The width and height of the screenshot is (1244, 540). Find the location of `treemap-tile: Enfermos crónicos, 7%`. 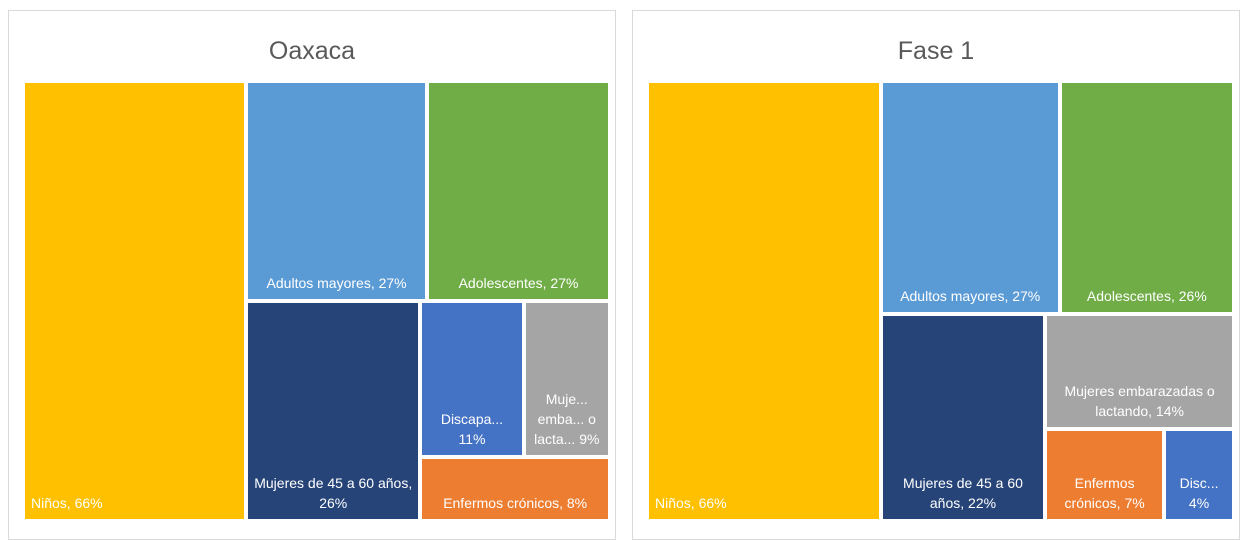

treemap-tile: Enfermos crónicos, 7% is located at coordinates (1105, 474).